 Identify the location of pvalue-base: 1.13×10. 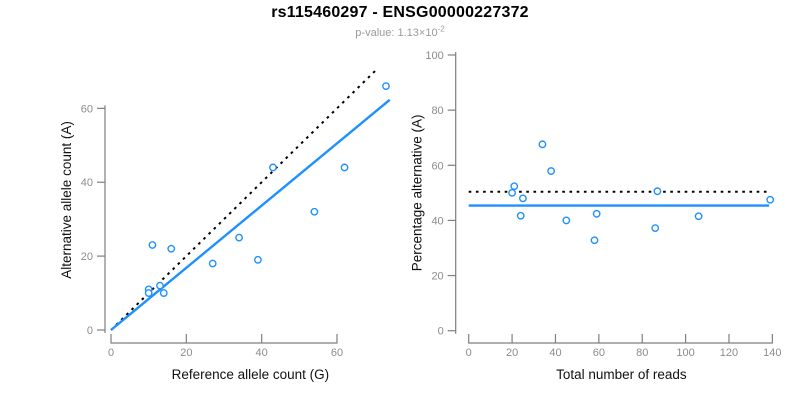
(417, 33).